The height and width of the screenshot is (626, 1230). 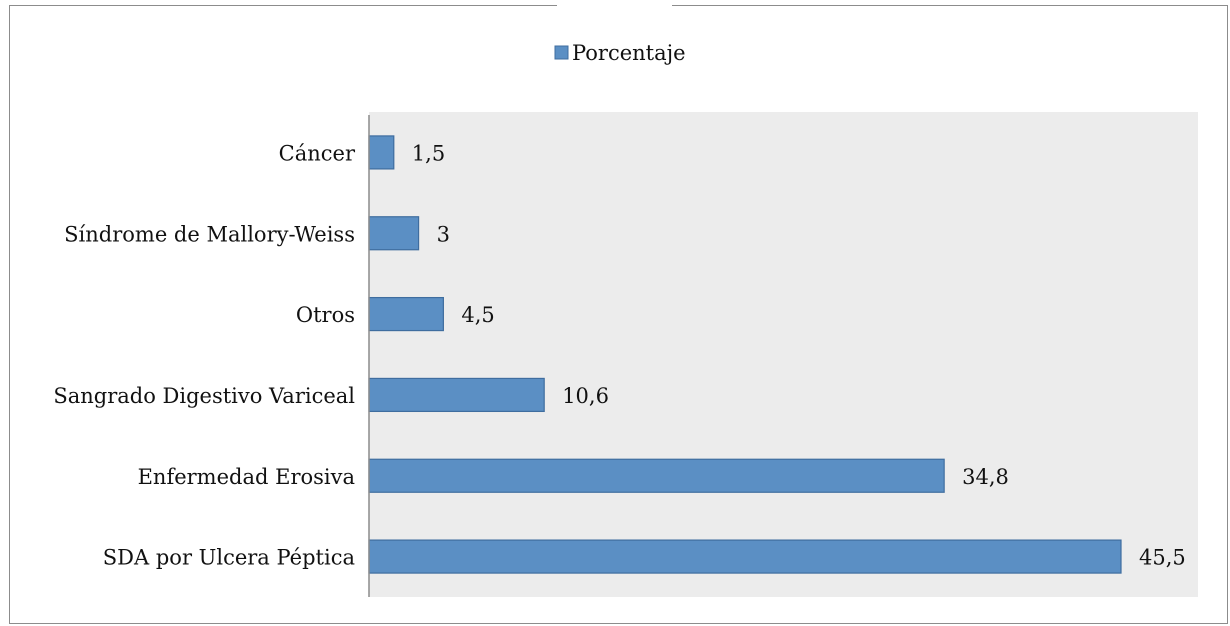 What do you see at coordinates (629, 53) in the screenshot?
I see `legend-label-porcentaje: Porcentaje` at bounding box center [629, 53].